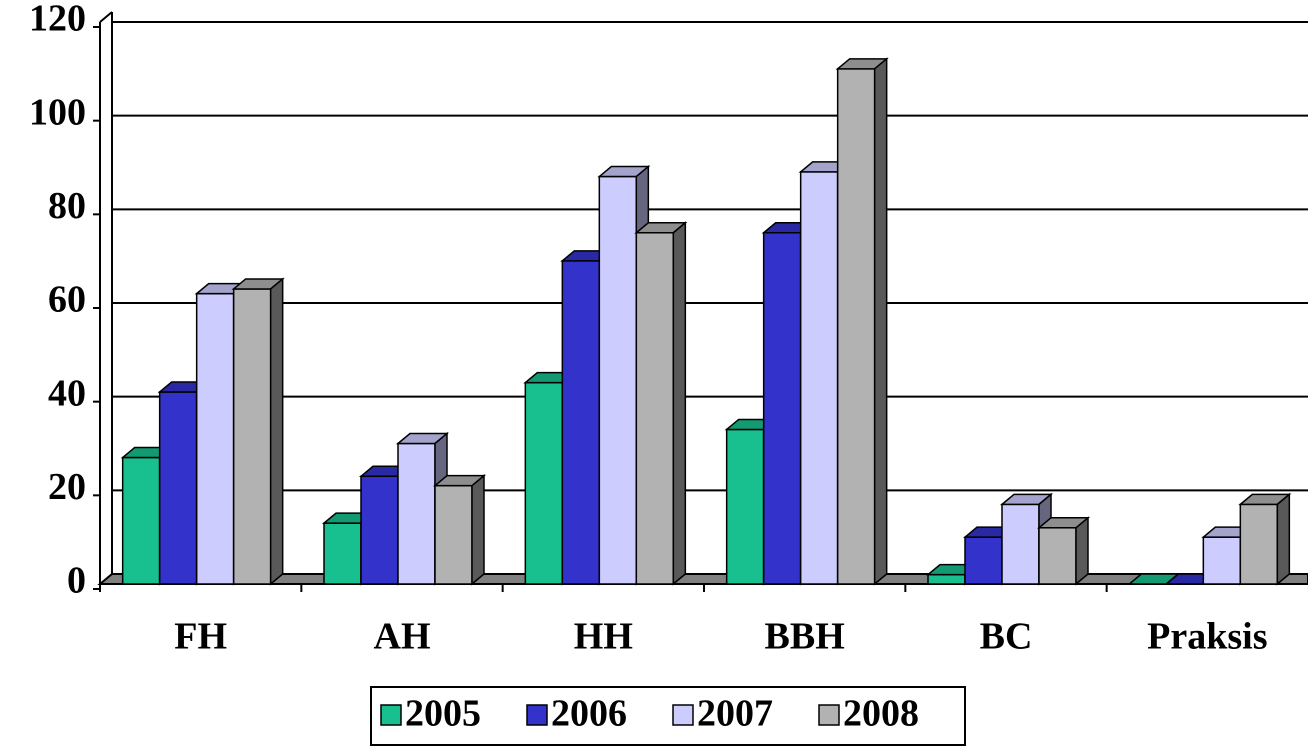 The height and width of the screenshot is (748, 1308). Describe the element at coordinates (67, 206) in the screenshot. I see `y-tick-label: 80` at that location.